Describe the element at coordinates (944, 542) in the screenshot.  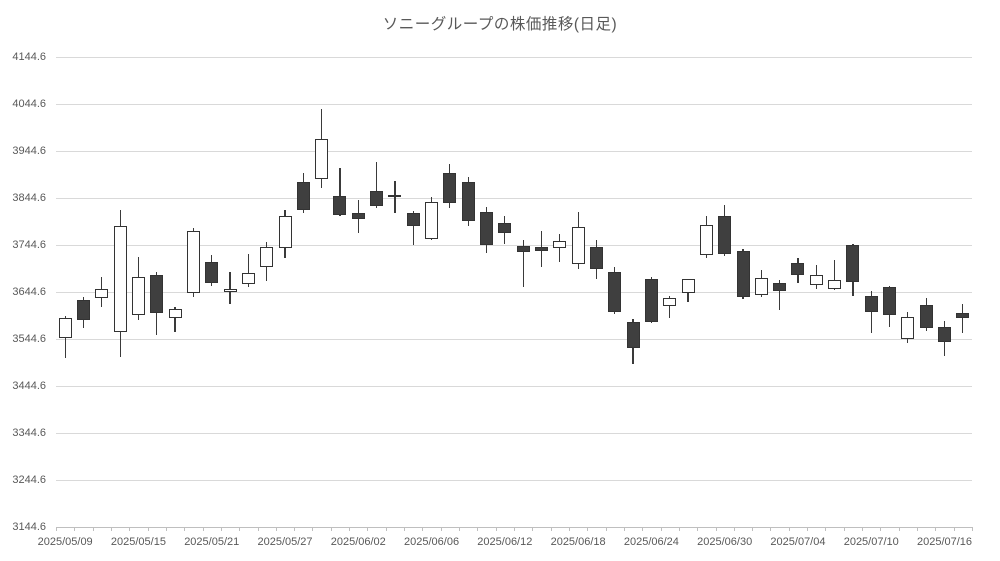
I see `x-tick-label: 2025/07/16` at that location.